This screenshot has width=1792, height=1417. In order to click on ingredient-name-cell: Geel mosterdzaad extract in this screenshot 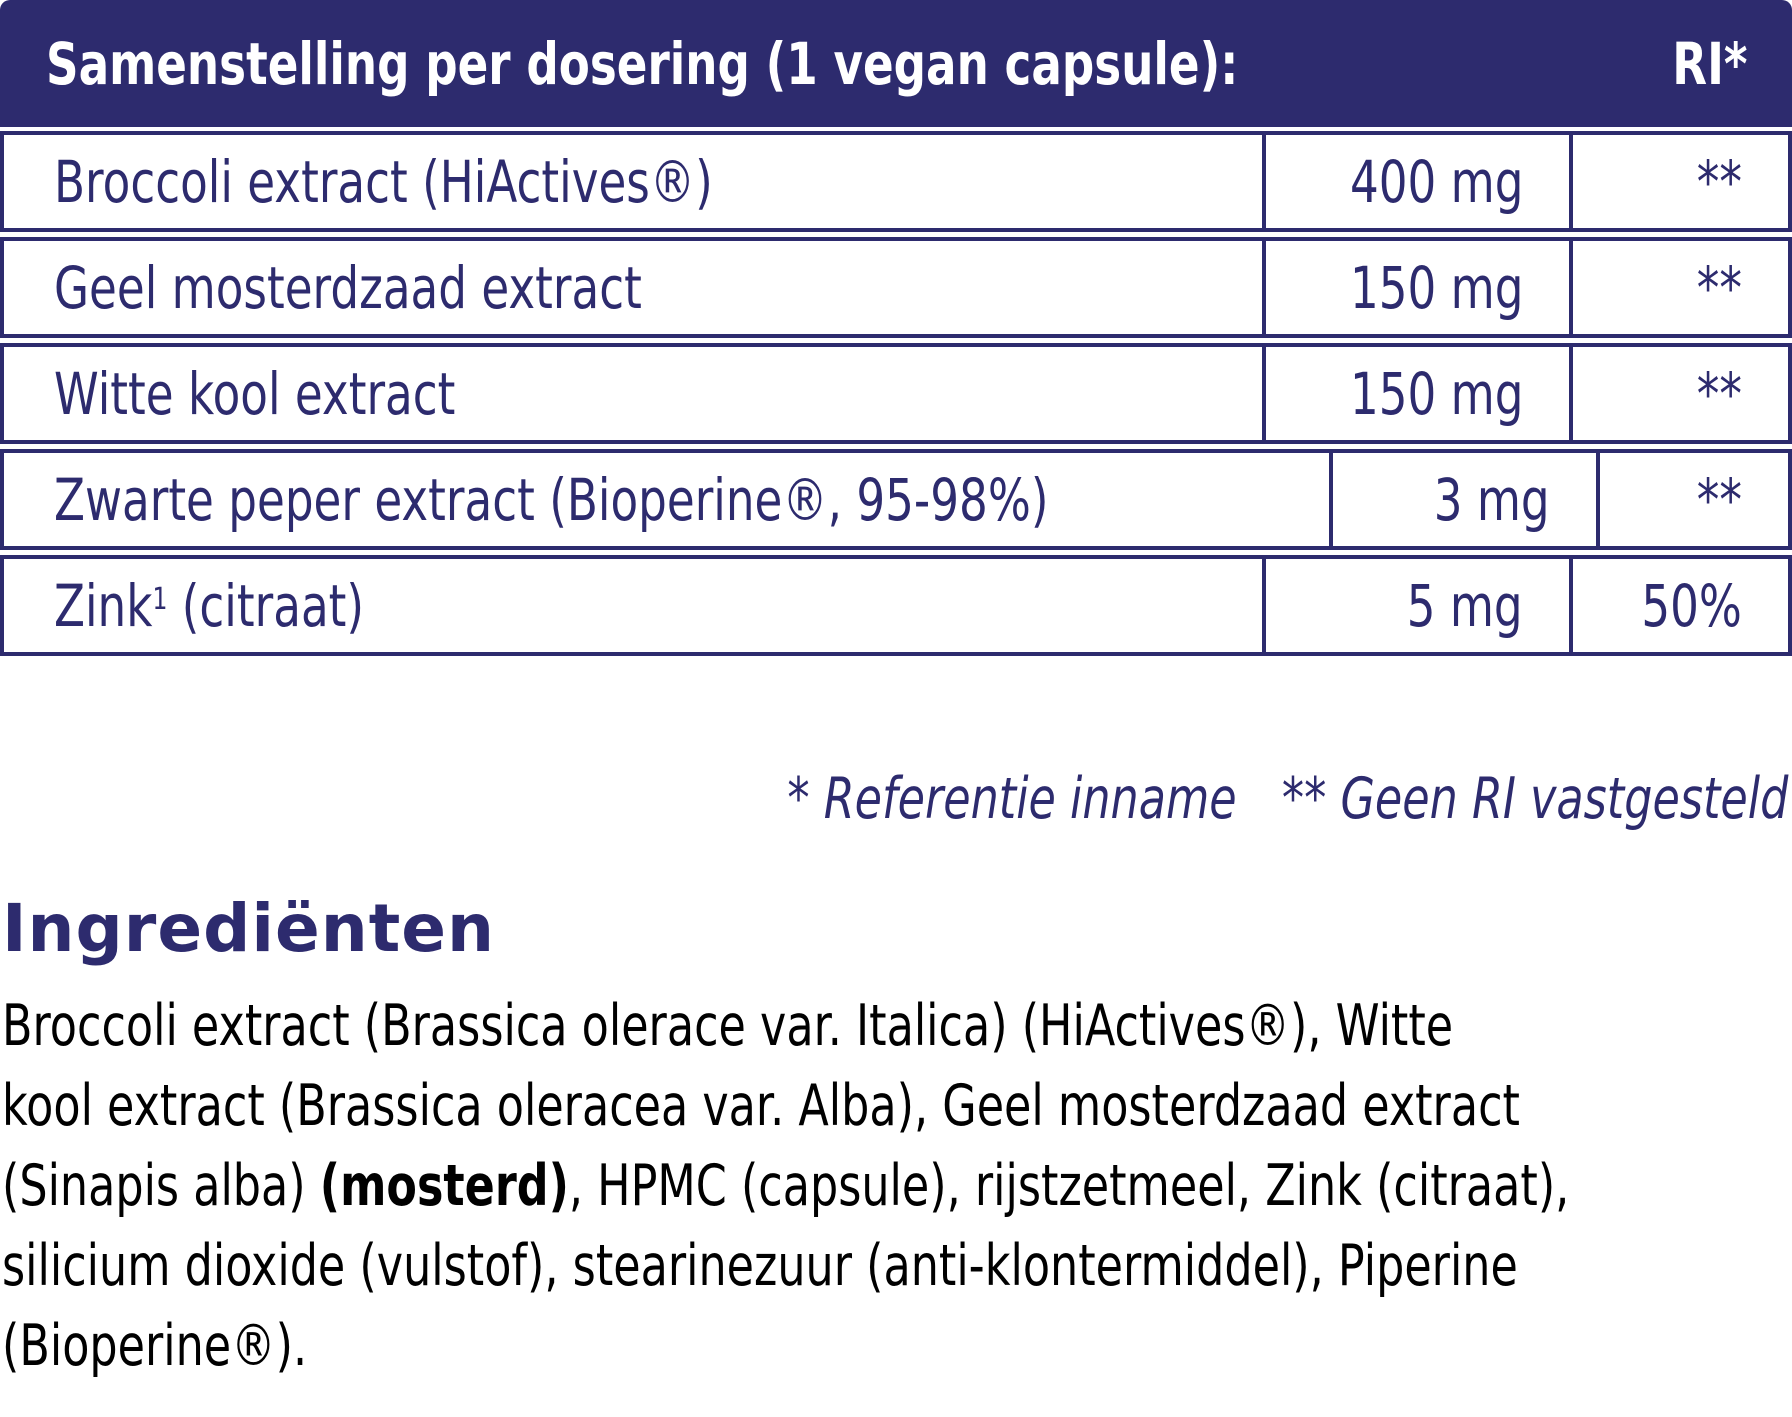, I will do `click(633, 287)`.